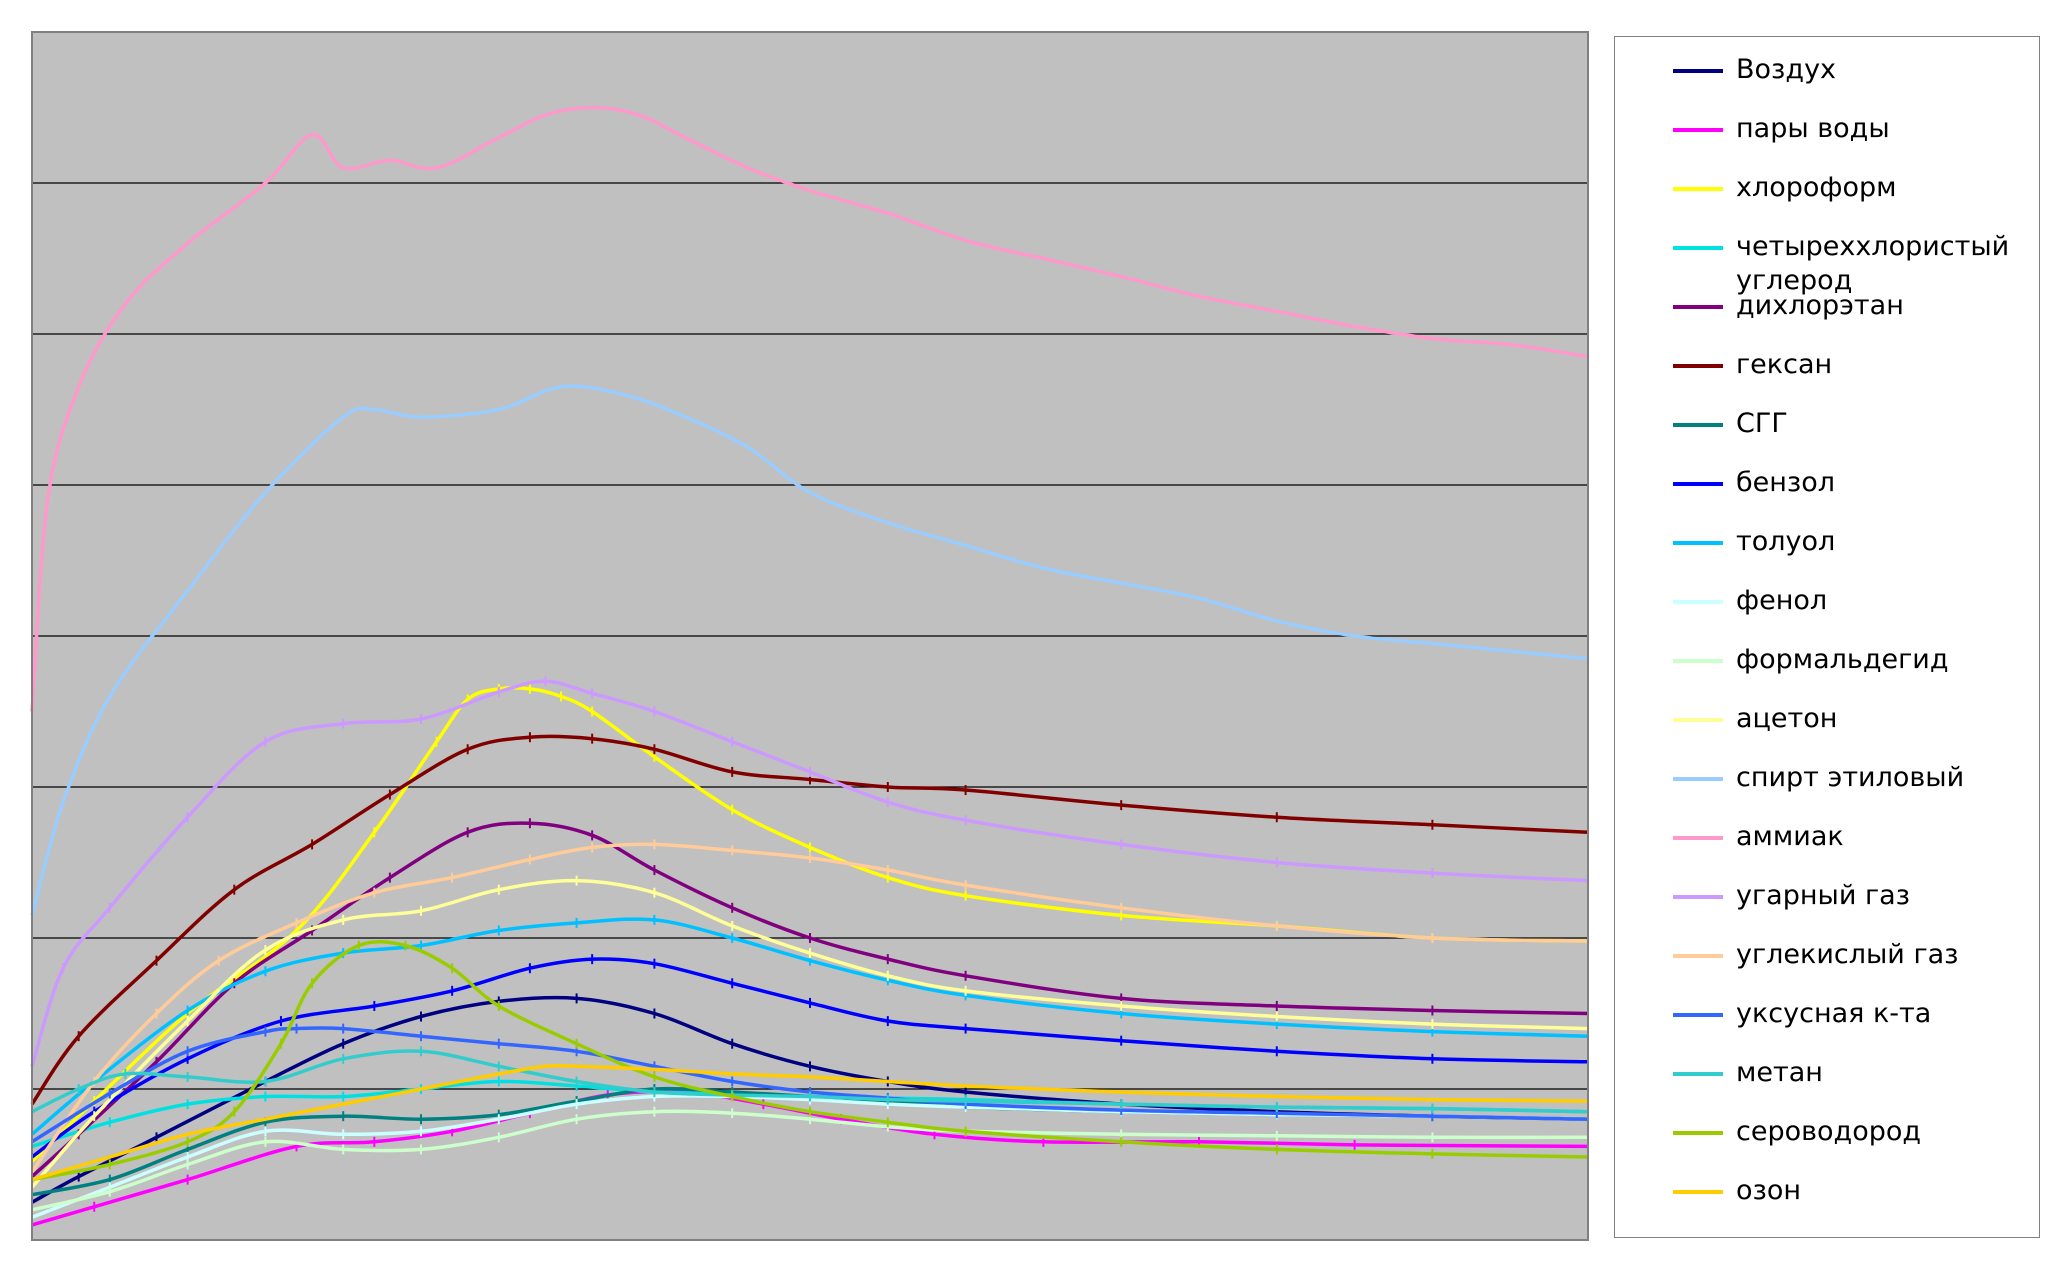 The image size is (2049, 1276). What do you see at coordinates (1762, 423) in the screenshot?
I see `legend-label: СГГ` at bounding box center [1762, 423].